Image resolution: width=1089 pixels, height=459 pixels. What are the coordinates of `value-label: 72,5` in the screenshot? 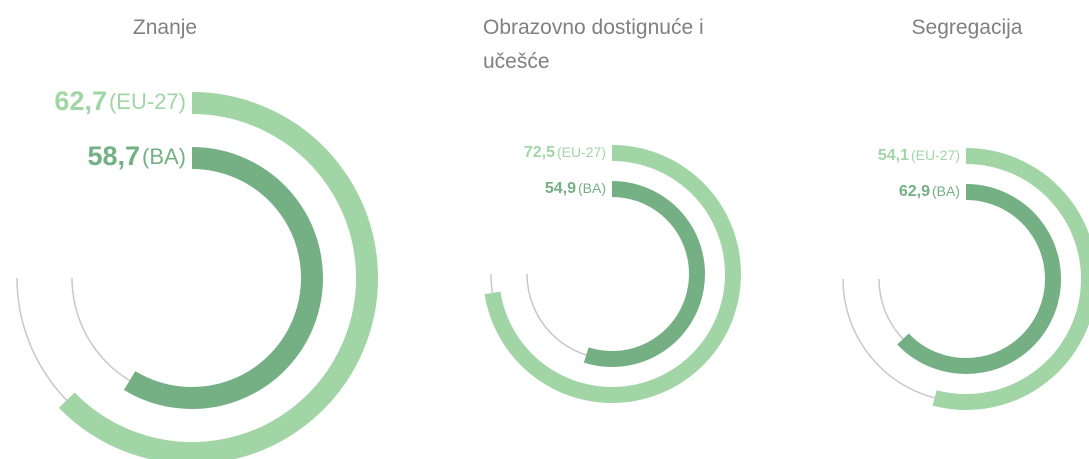 It's located at (539, 152).